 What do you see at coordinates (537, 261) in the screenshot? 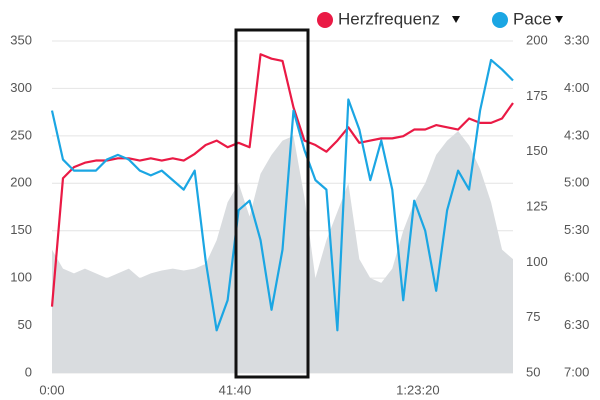
I see `y2-tick-label: 100` at bounding box center [537, 261].